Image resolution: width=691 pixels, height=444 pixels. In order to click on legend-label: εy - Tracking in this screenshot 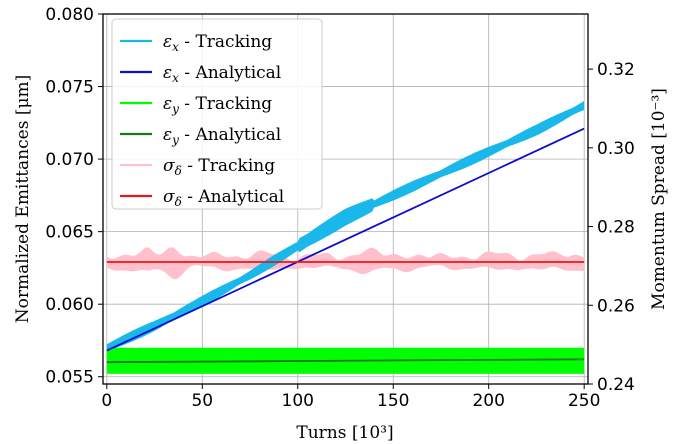, I will do `click(217, 105)`.